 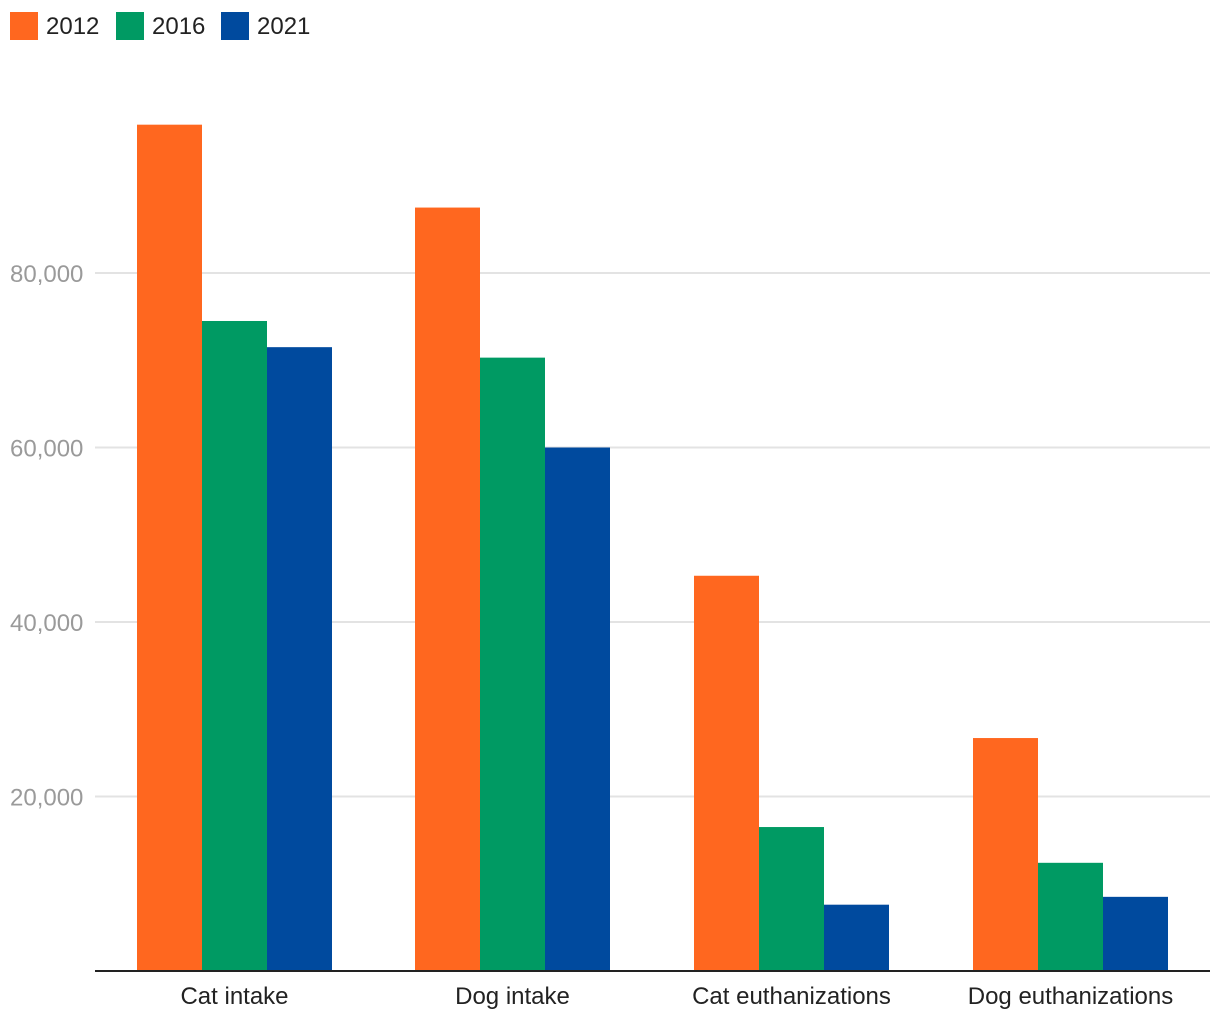 What do you see at coordinates (72, 26) in the screenshot?
I see `legend-label-2012: 2012` at bounding box center [72, 26].